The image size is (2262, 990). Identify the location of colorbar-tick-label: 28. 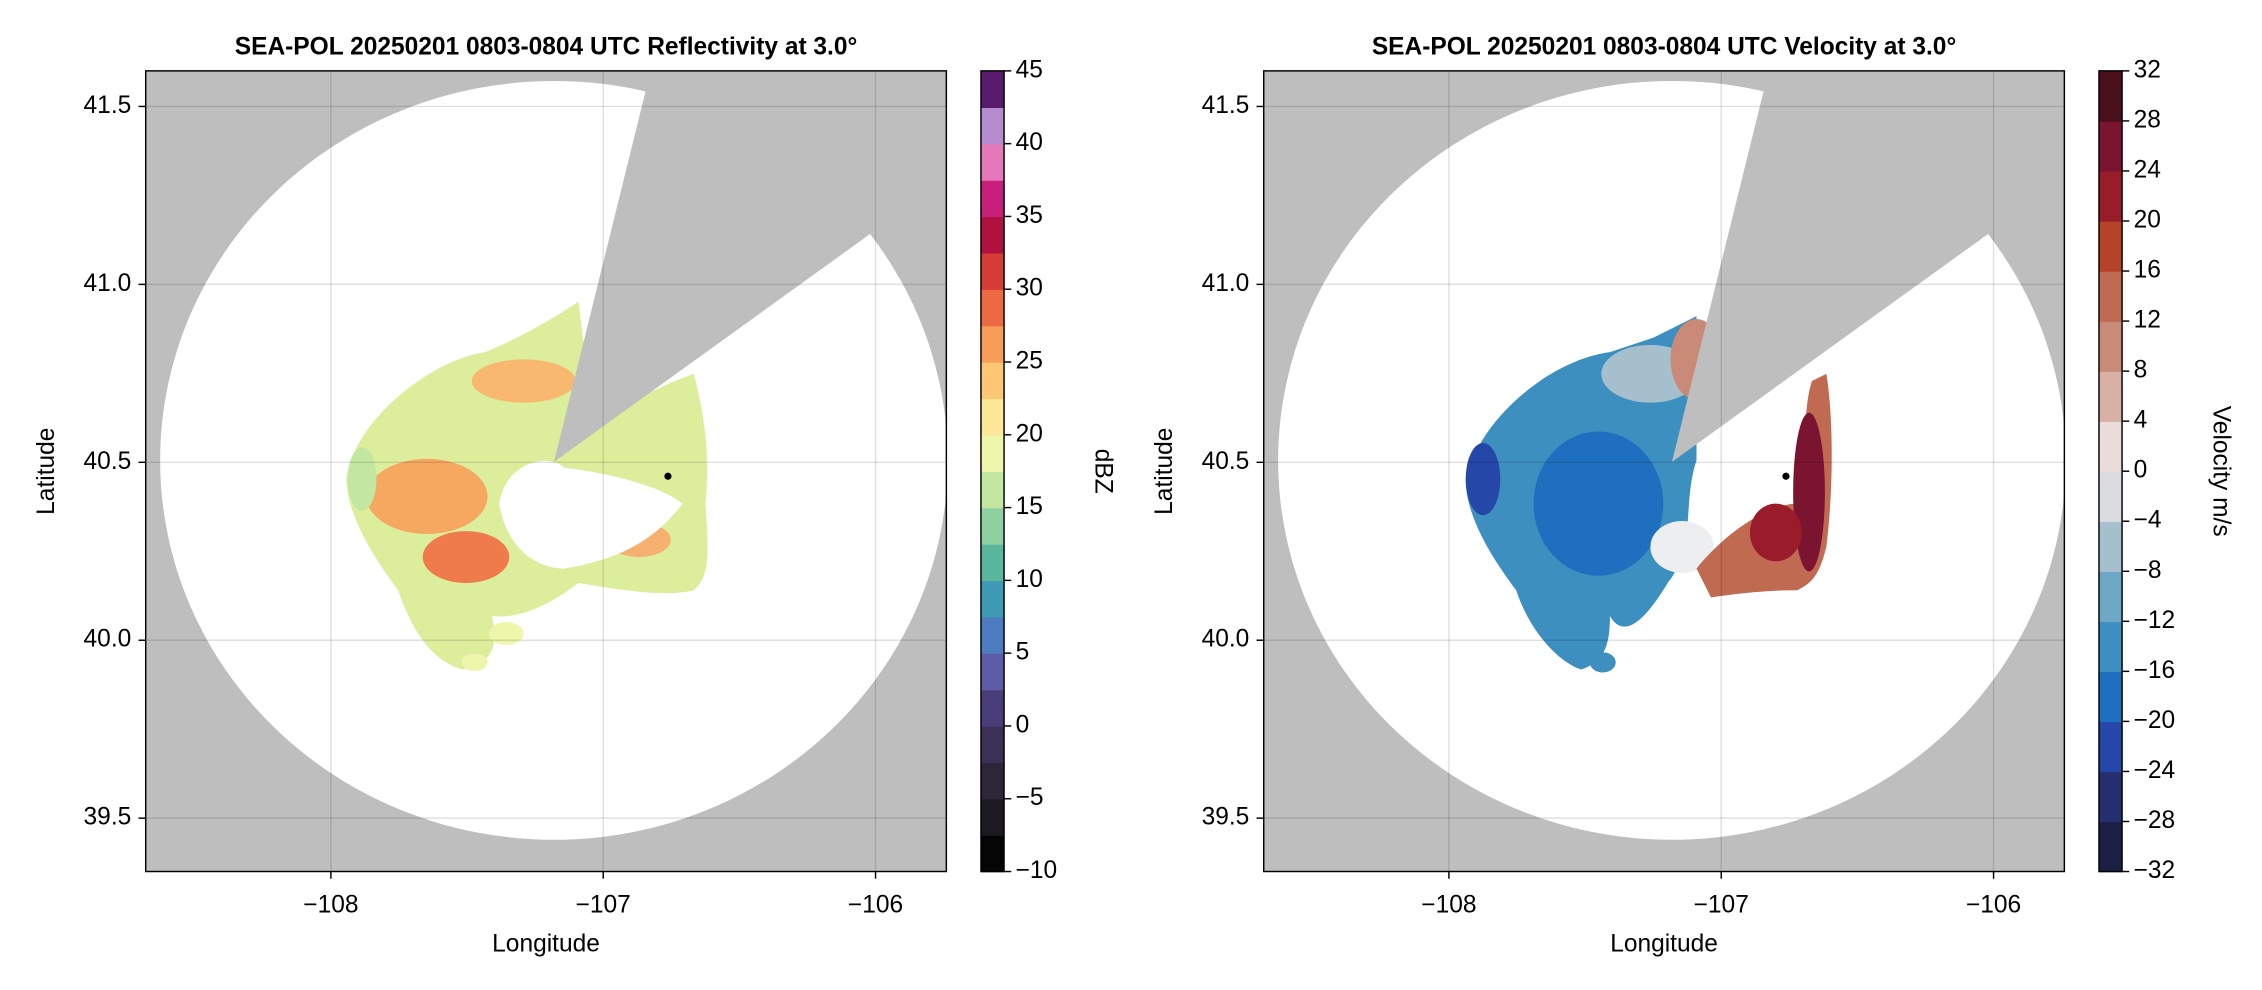
(2147, 119).